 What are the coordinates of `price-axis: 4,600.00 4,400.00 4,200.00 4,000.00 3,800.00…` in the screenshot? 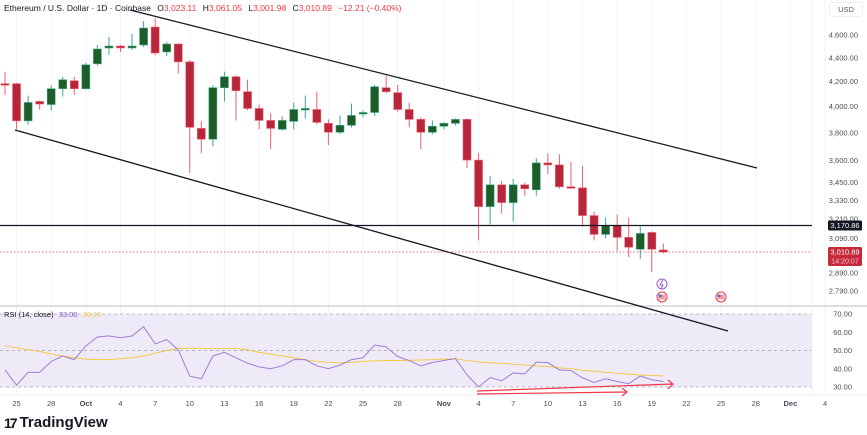 It's located at (843, 163).